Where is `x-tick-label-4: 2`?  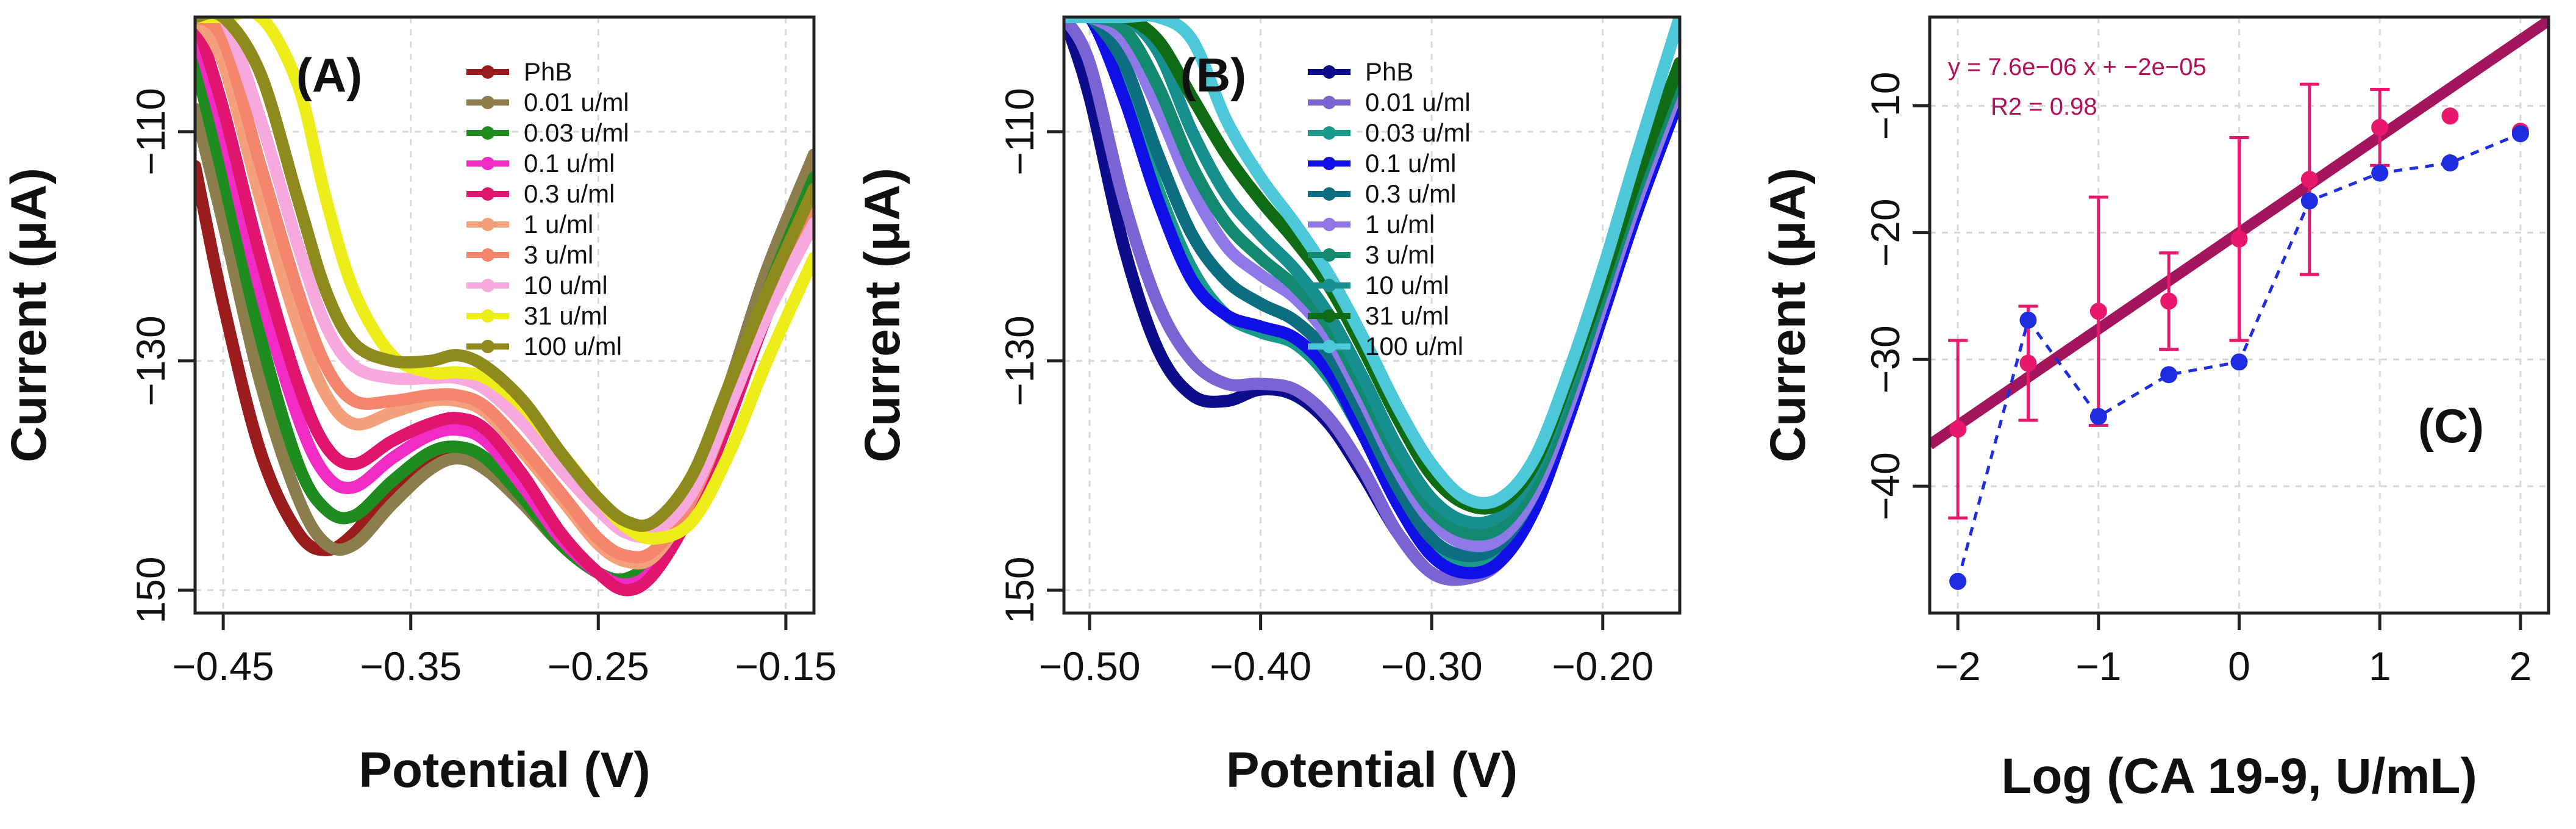
x-tick-label-4: 2 is located at coordinates (2521, 667).